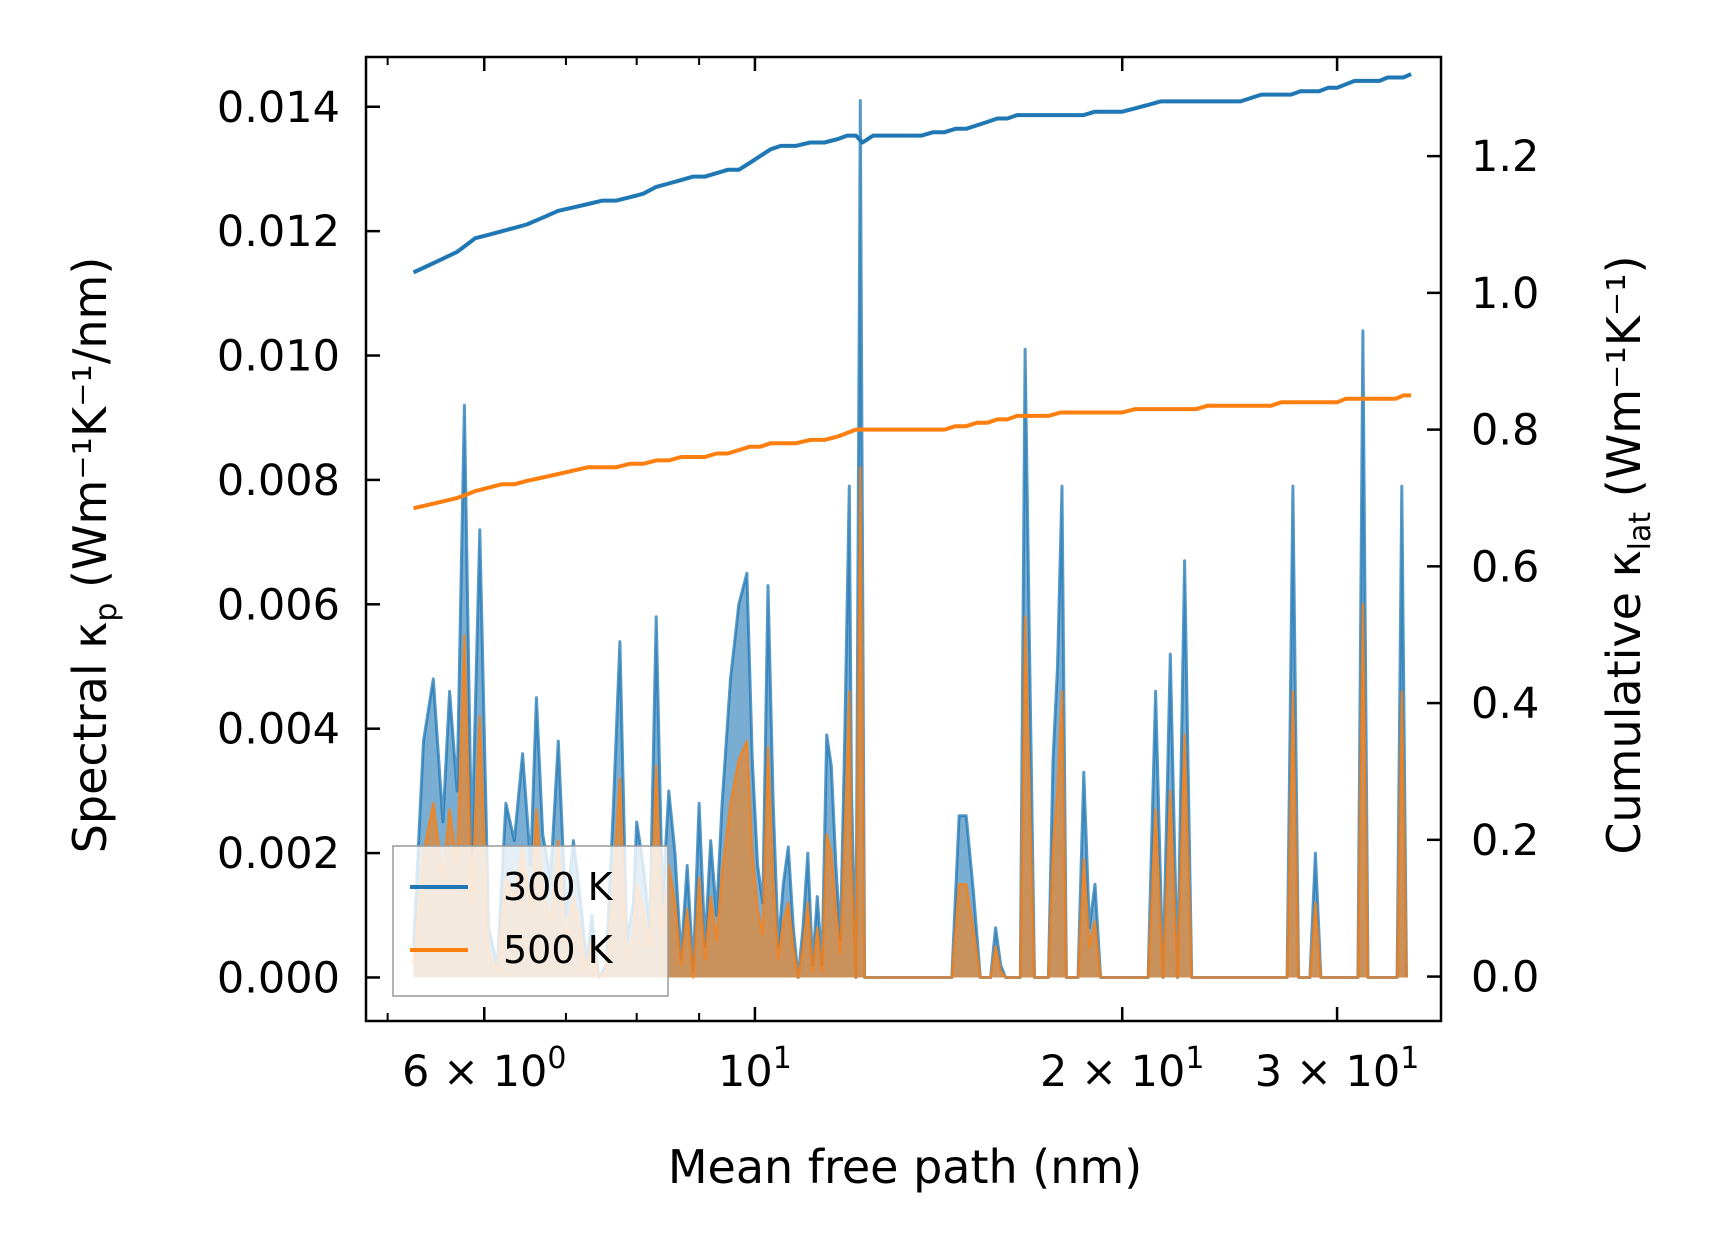 Image resolution: width=1716 pixels, height=1253 pixels. I want to click on y-left-tick-label: 0.012, so click(278, 232).